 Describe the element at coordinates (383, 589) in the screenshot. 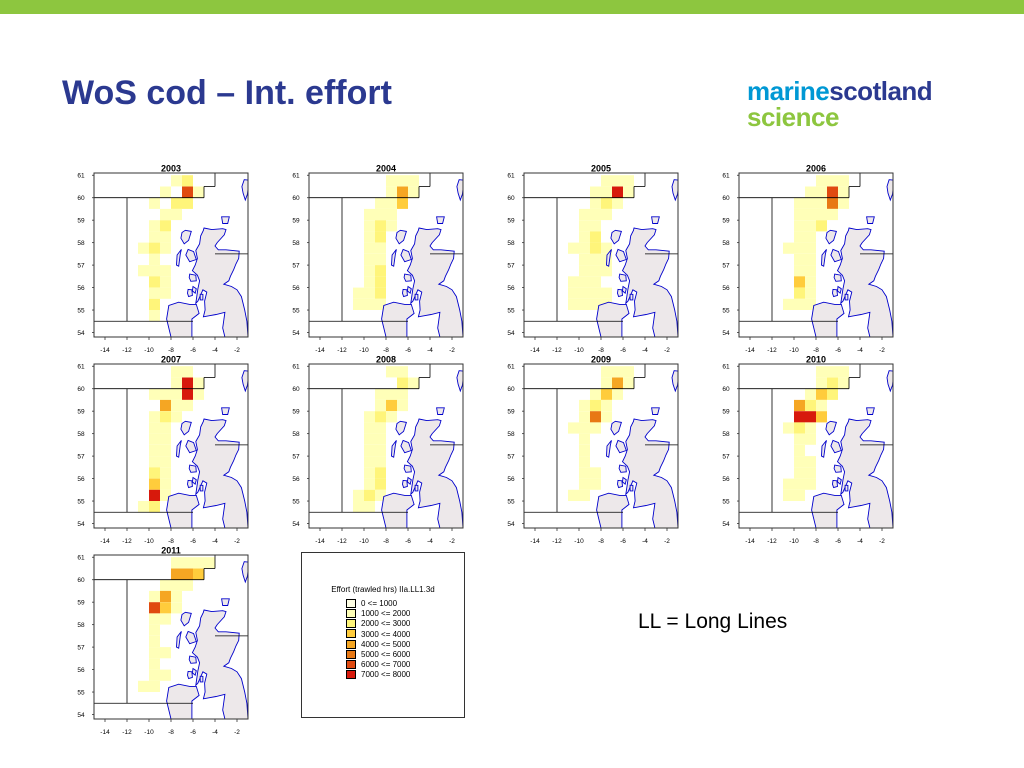

I see `legend-title: Effort (trawled hrs) IIa.LL1.3d` at that location.